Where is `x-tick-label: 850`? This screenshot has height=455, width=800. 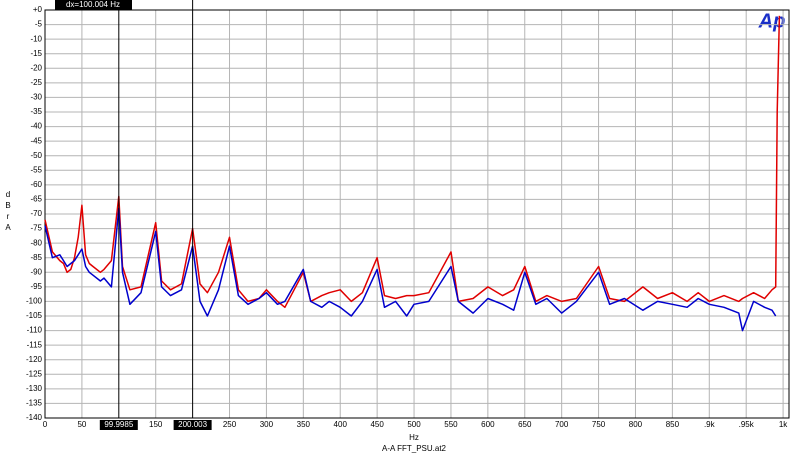 x-tick-label: 850 is located at coordinates (673, 424).